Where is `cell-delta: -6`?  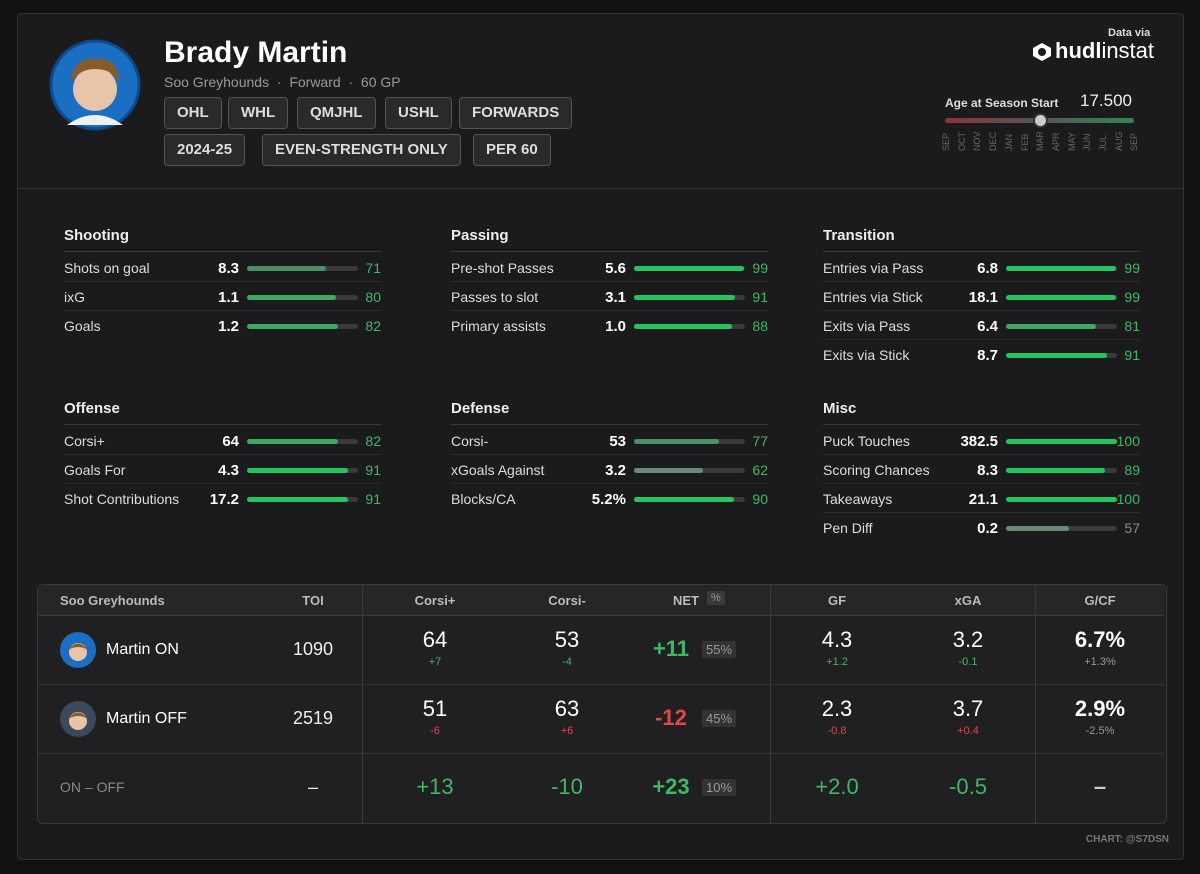 cell-delta: -6 is located at coordinates (435, 731).